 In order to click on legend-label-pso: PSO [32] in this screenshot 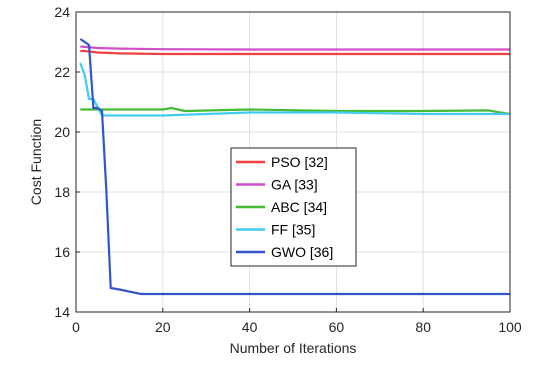, I will do `click(299, 162)`.